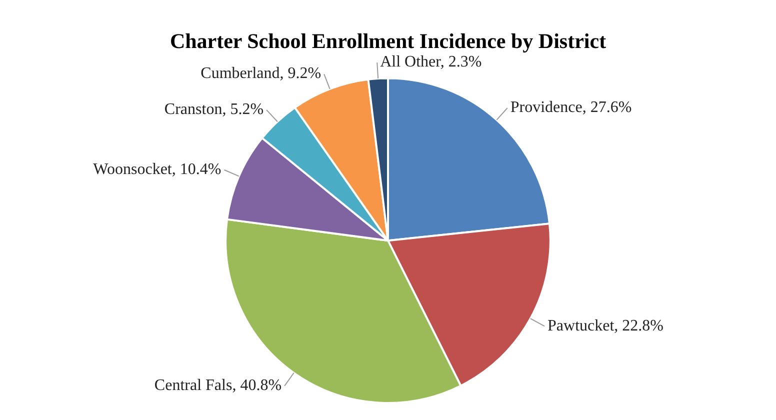 The image size is (776, 420). Describe the element at coordinates (218, 385) in the screenshot. I see `slice-label: Central Fals, 40.8%` at that location.